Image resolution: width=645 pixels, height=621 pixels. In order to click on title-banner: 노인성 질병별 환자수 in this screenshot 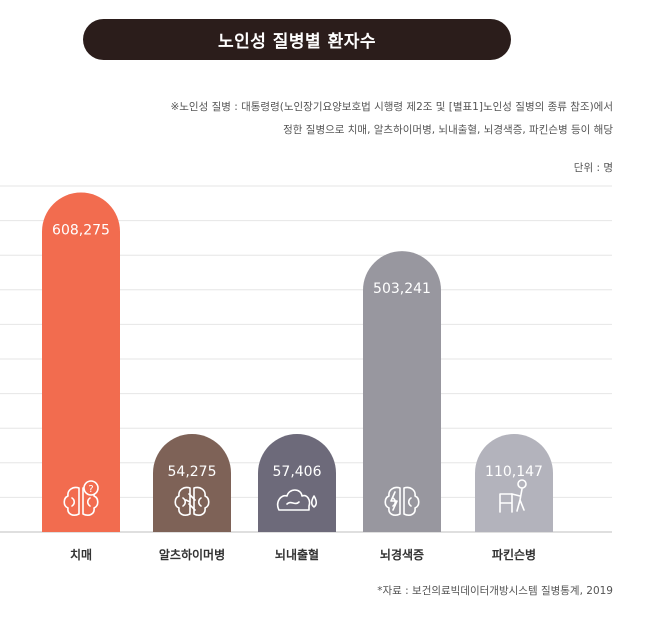, I will do `click(297, 39)`.